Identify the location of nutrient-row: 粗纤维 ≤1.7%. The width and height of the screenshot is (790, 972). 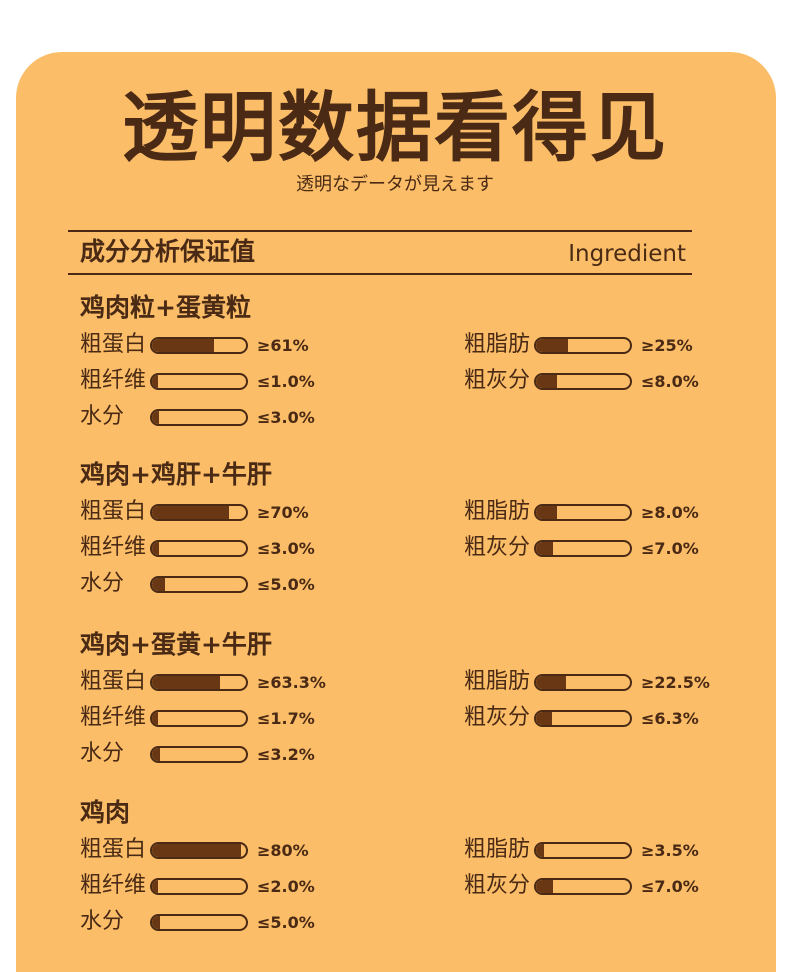
(197, 718).